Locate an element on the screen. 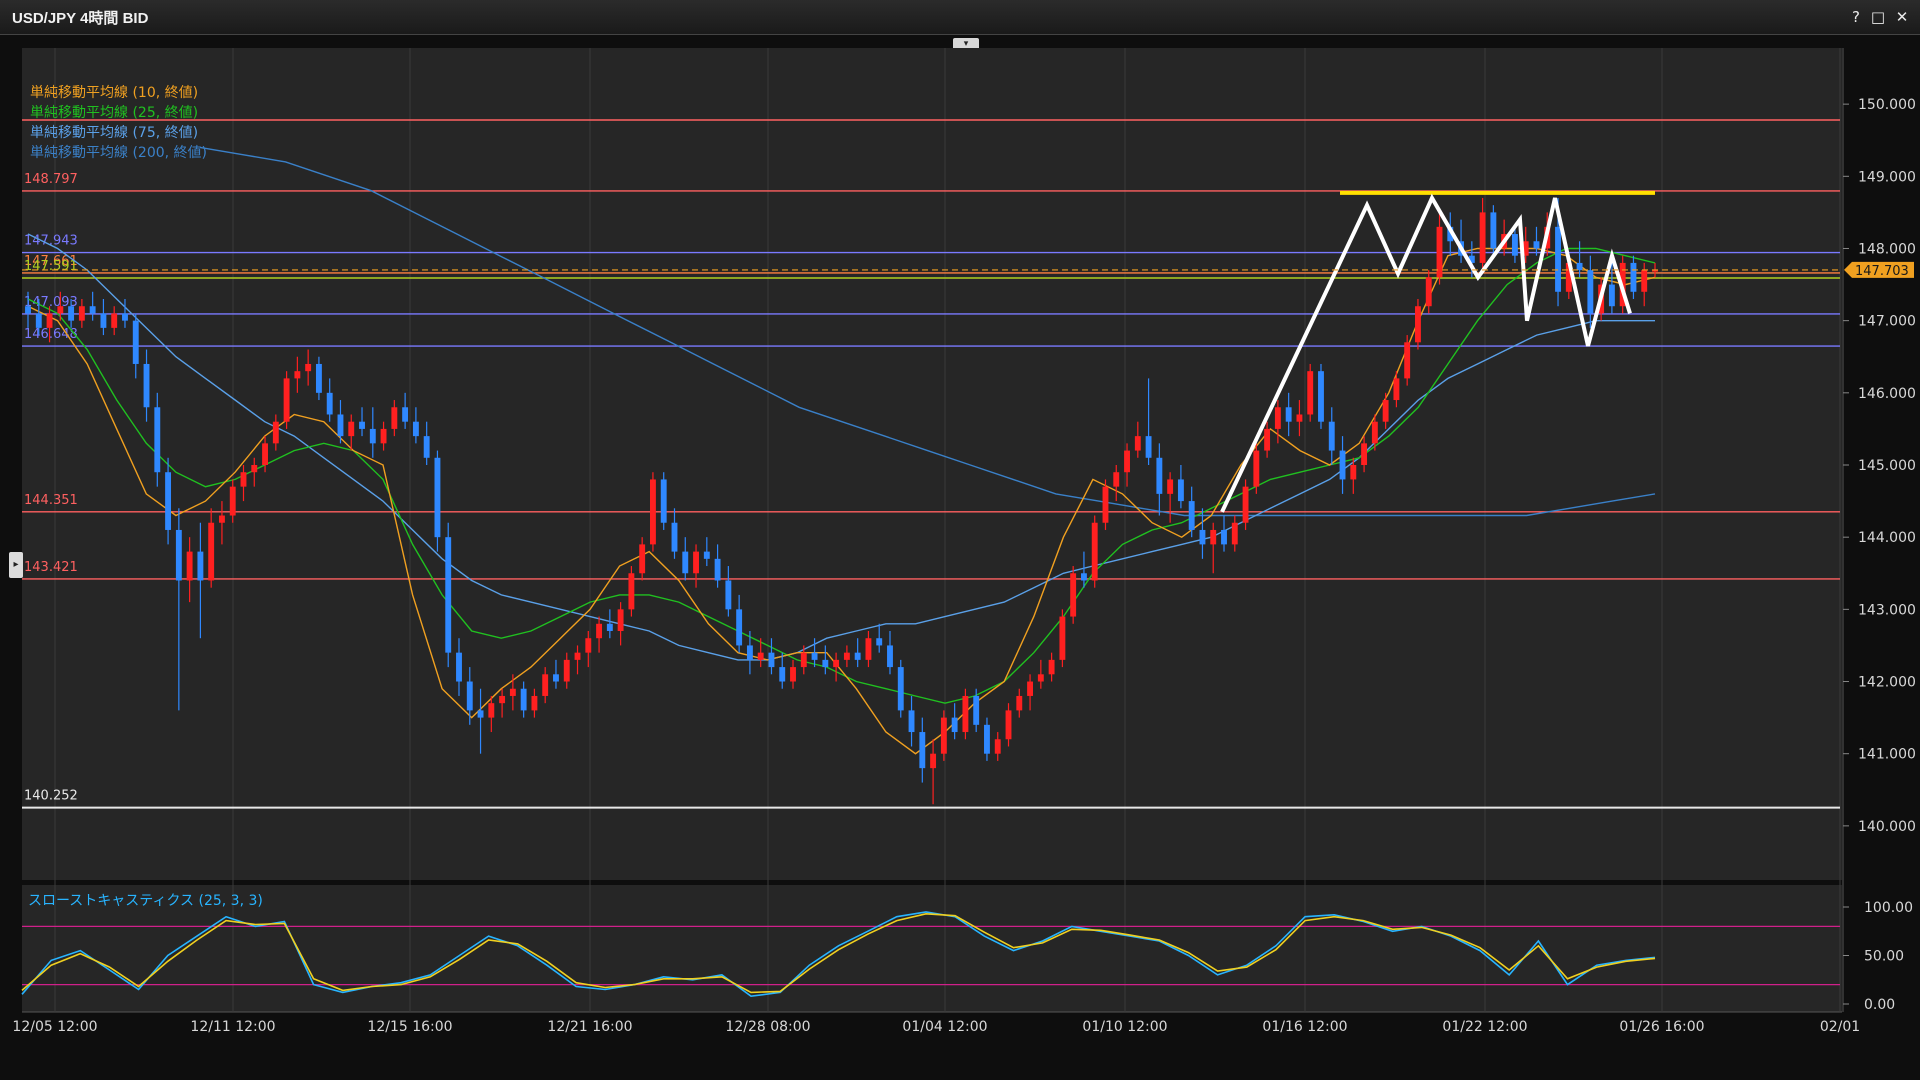 The width and height of the screenshot is (1920, 1080). side-panel-handle-icon: ▸ is located at coordinates (16, 565).